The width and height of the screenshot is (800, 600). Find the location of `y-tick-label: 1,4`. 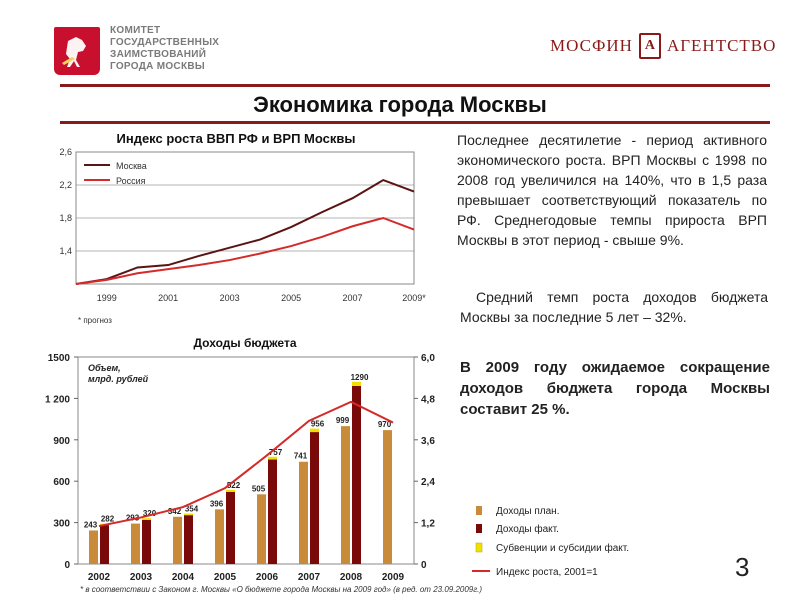

y-tick-label: 1,4 is located at coordinates (65, 251).